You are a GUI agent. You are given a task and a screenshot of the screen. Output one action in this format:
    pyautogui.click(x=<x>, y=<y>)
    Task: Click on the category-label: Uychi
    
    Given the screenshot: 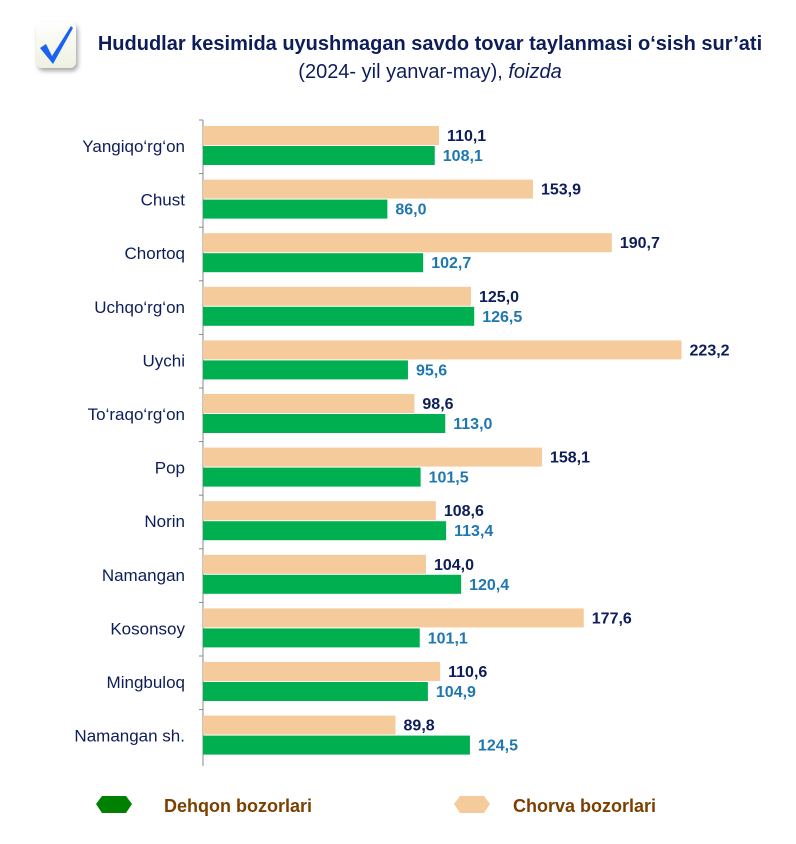 What is the action you would take?
    pyautogui.click(x=163, y=360)
    